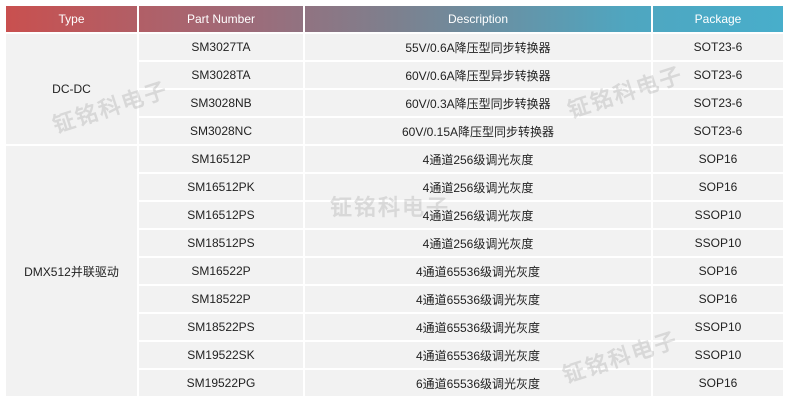  I want to click on header-package: Package, so click(718, 19).